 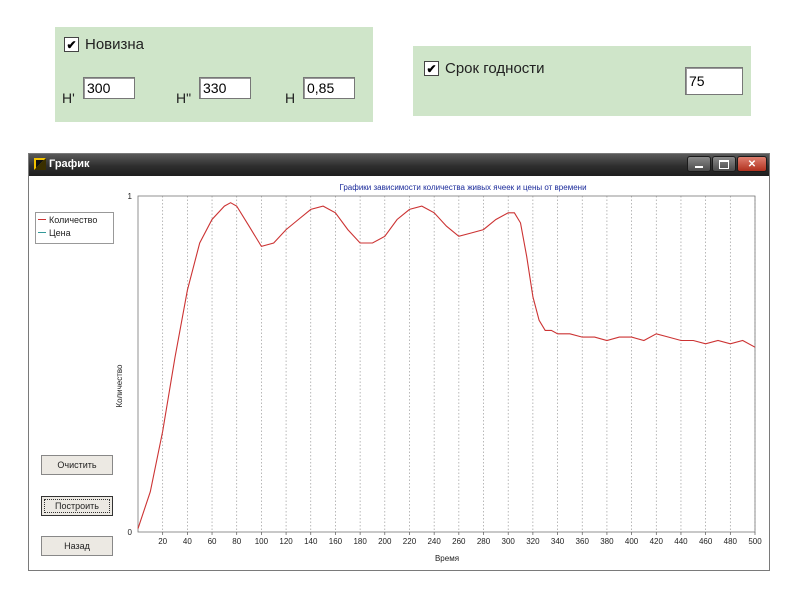 What do you see at coordinates (509, 541) in the screenshot?
I see `x-tick-label: 300` at bounding box center [509, 541].